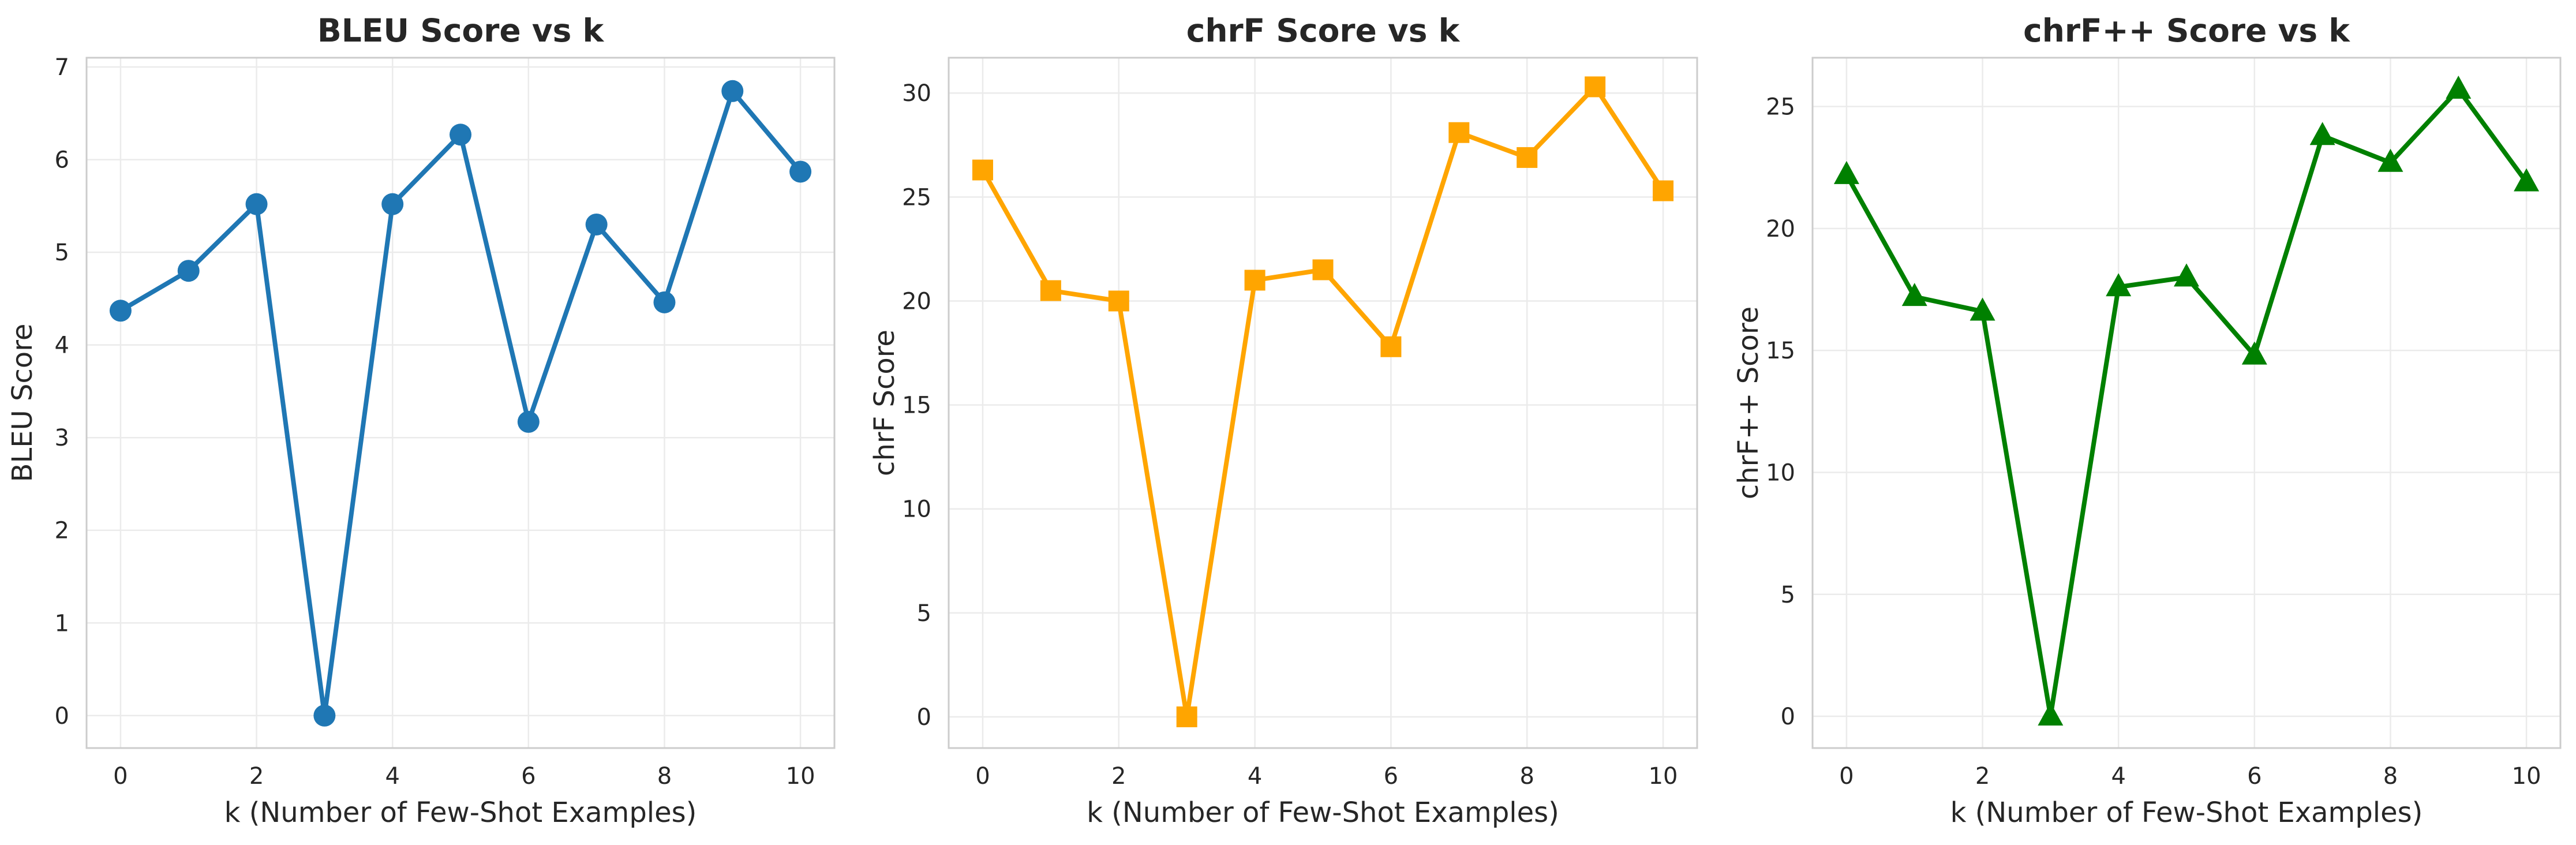  What do you see at coordinates (1749, 402) in the screenshot?
I see `y-axis-label: chrF++ Score` at bounding box center [1749, 402].